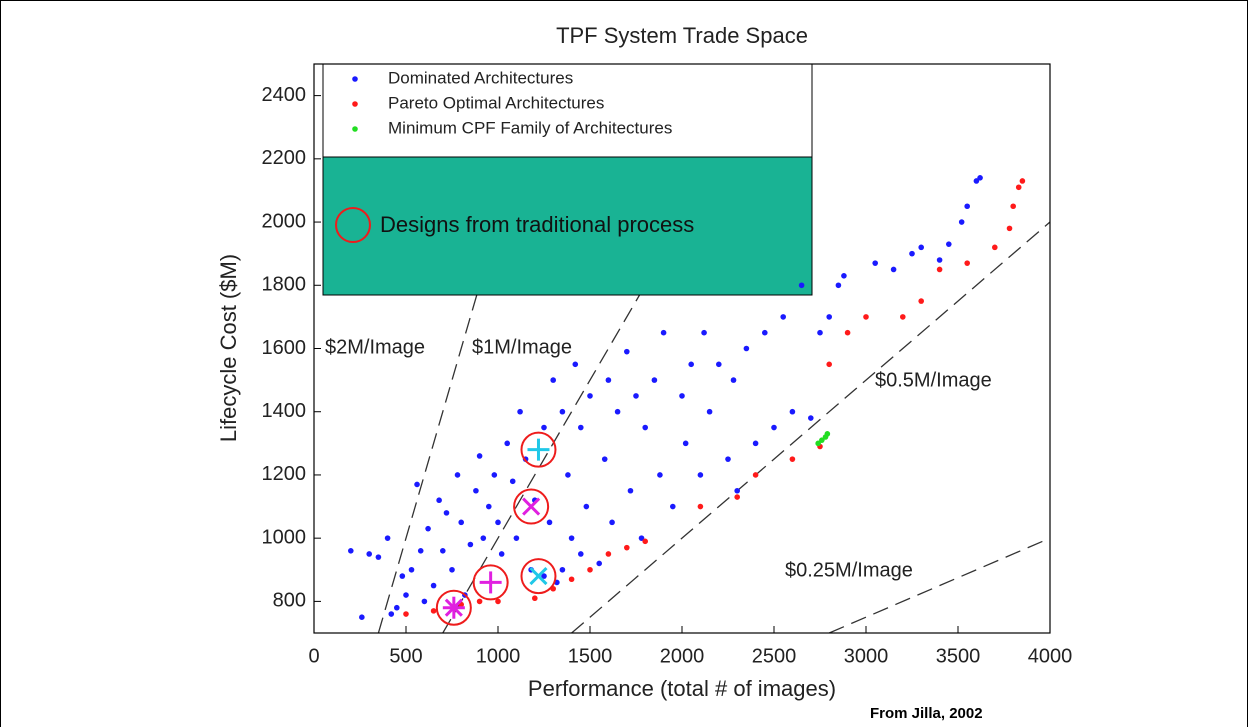 The height and width of the screenshot is (727, 1249). What do you see at coordinates (866, 656) in the screenshot?
I see `x-tick-label: 3000` at bounding box center [866, 656].